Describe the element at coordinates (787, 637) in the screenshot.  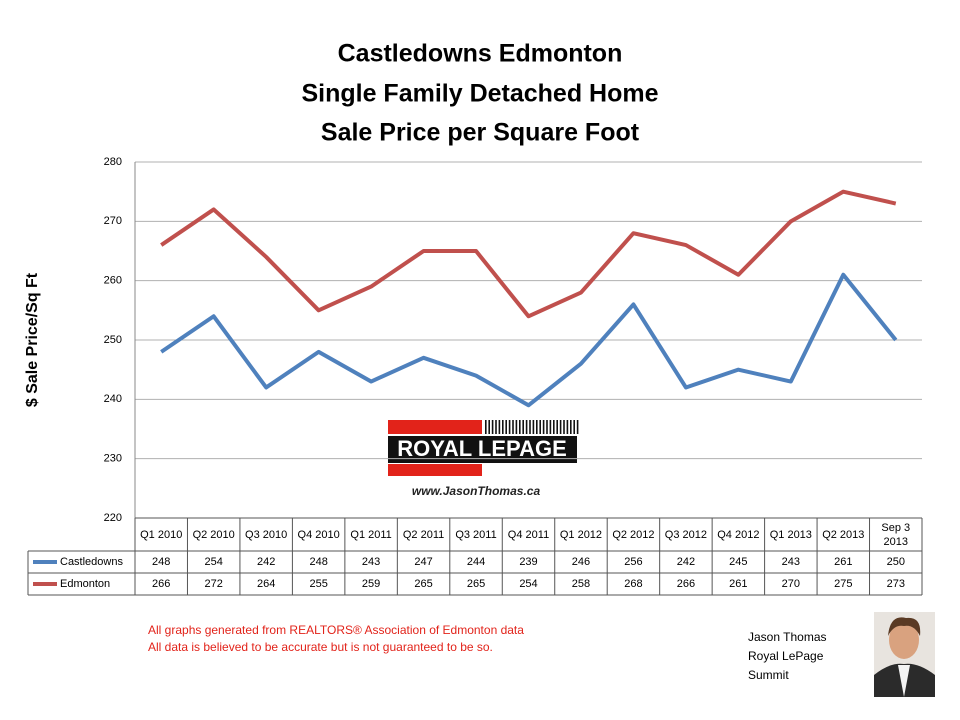
I see `author: Jason Thomas` at that location.